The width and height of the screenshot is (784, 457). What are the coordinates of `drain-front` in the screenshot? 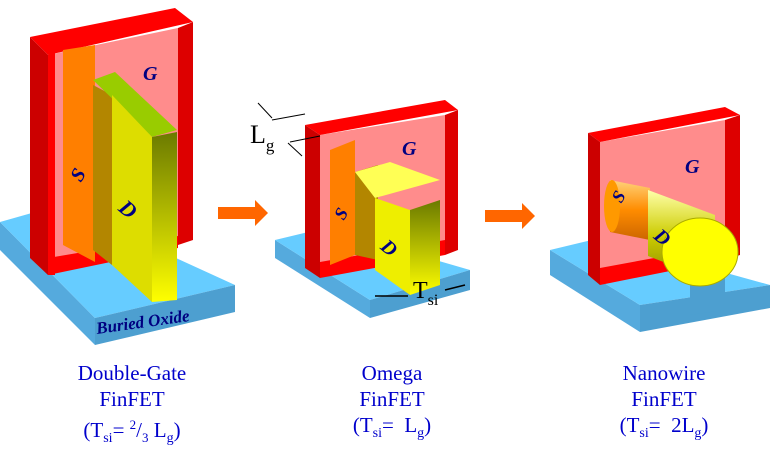 It's located at (392, 246).